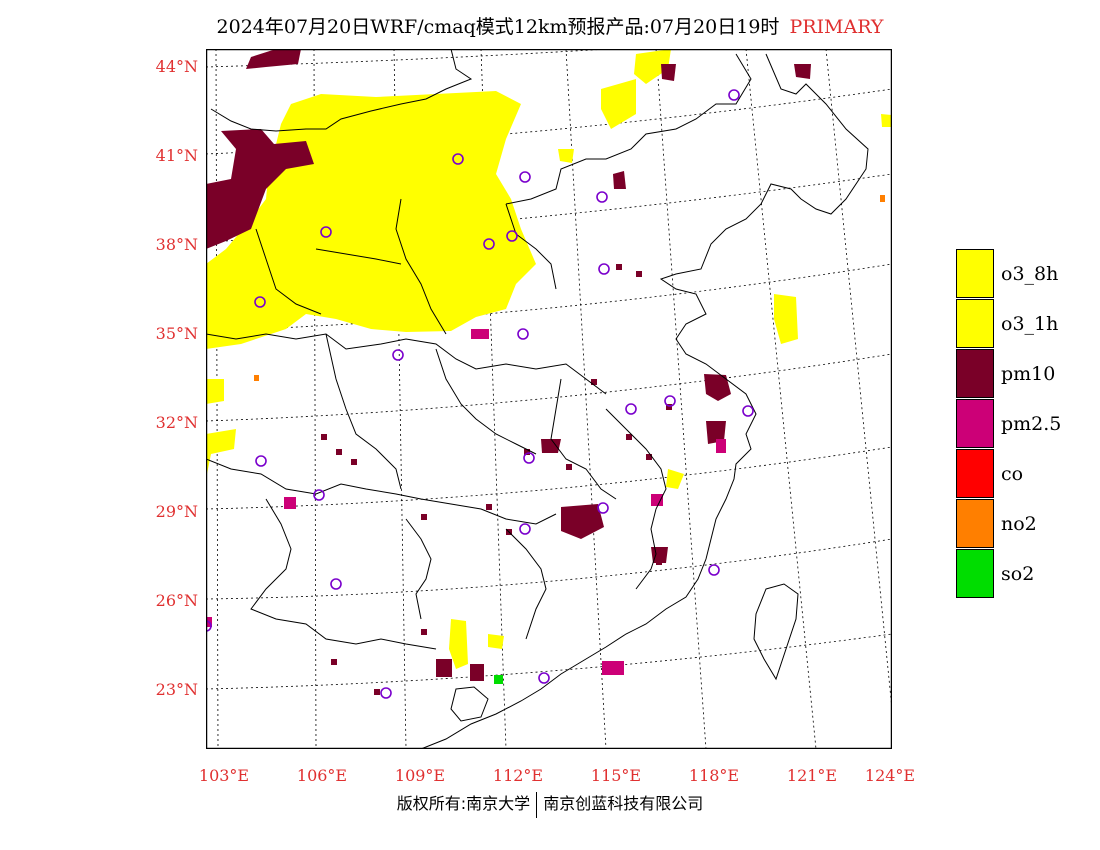  Describe the element at coordinates (623, 803) in the screenshot. I see `footer-company: 南京创蓝科技有限公司` at that location.